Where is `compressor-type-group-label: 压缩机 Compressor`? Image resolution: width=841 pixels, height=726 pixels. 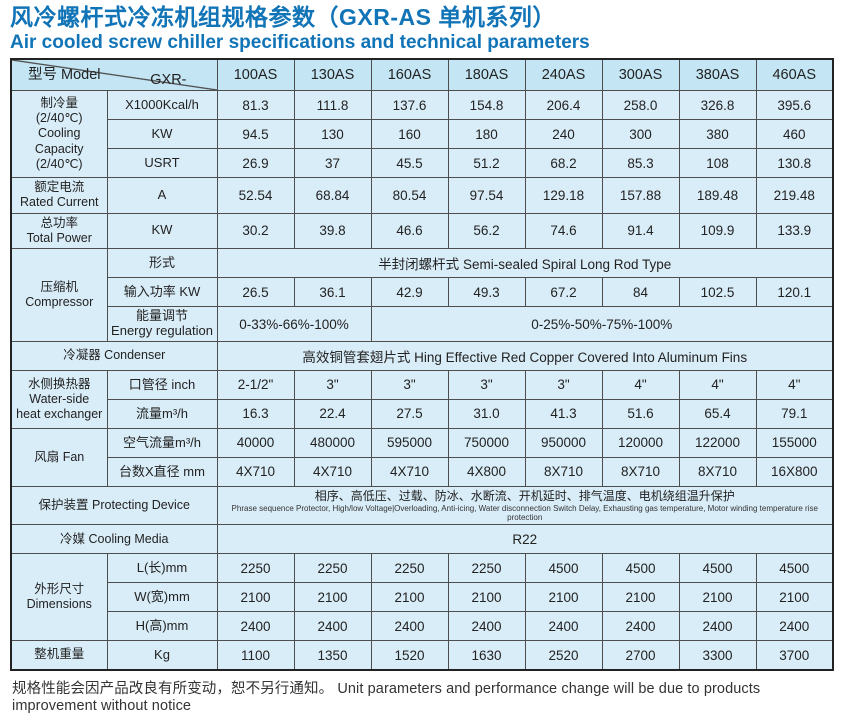
compressor-type-group-label: 压缩机 Compressor is located at coordinates (59, 295).